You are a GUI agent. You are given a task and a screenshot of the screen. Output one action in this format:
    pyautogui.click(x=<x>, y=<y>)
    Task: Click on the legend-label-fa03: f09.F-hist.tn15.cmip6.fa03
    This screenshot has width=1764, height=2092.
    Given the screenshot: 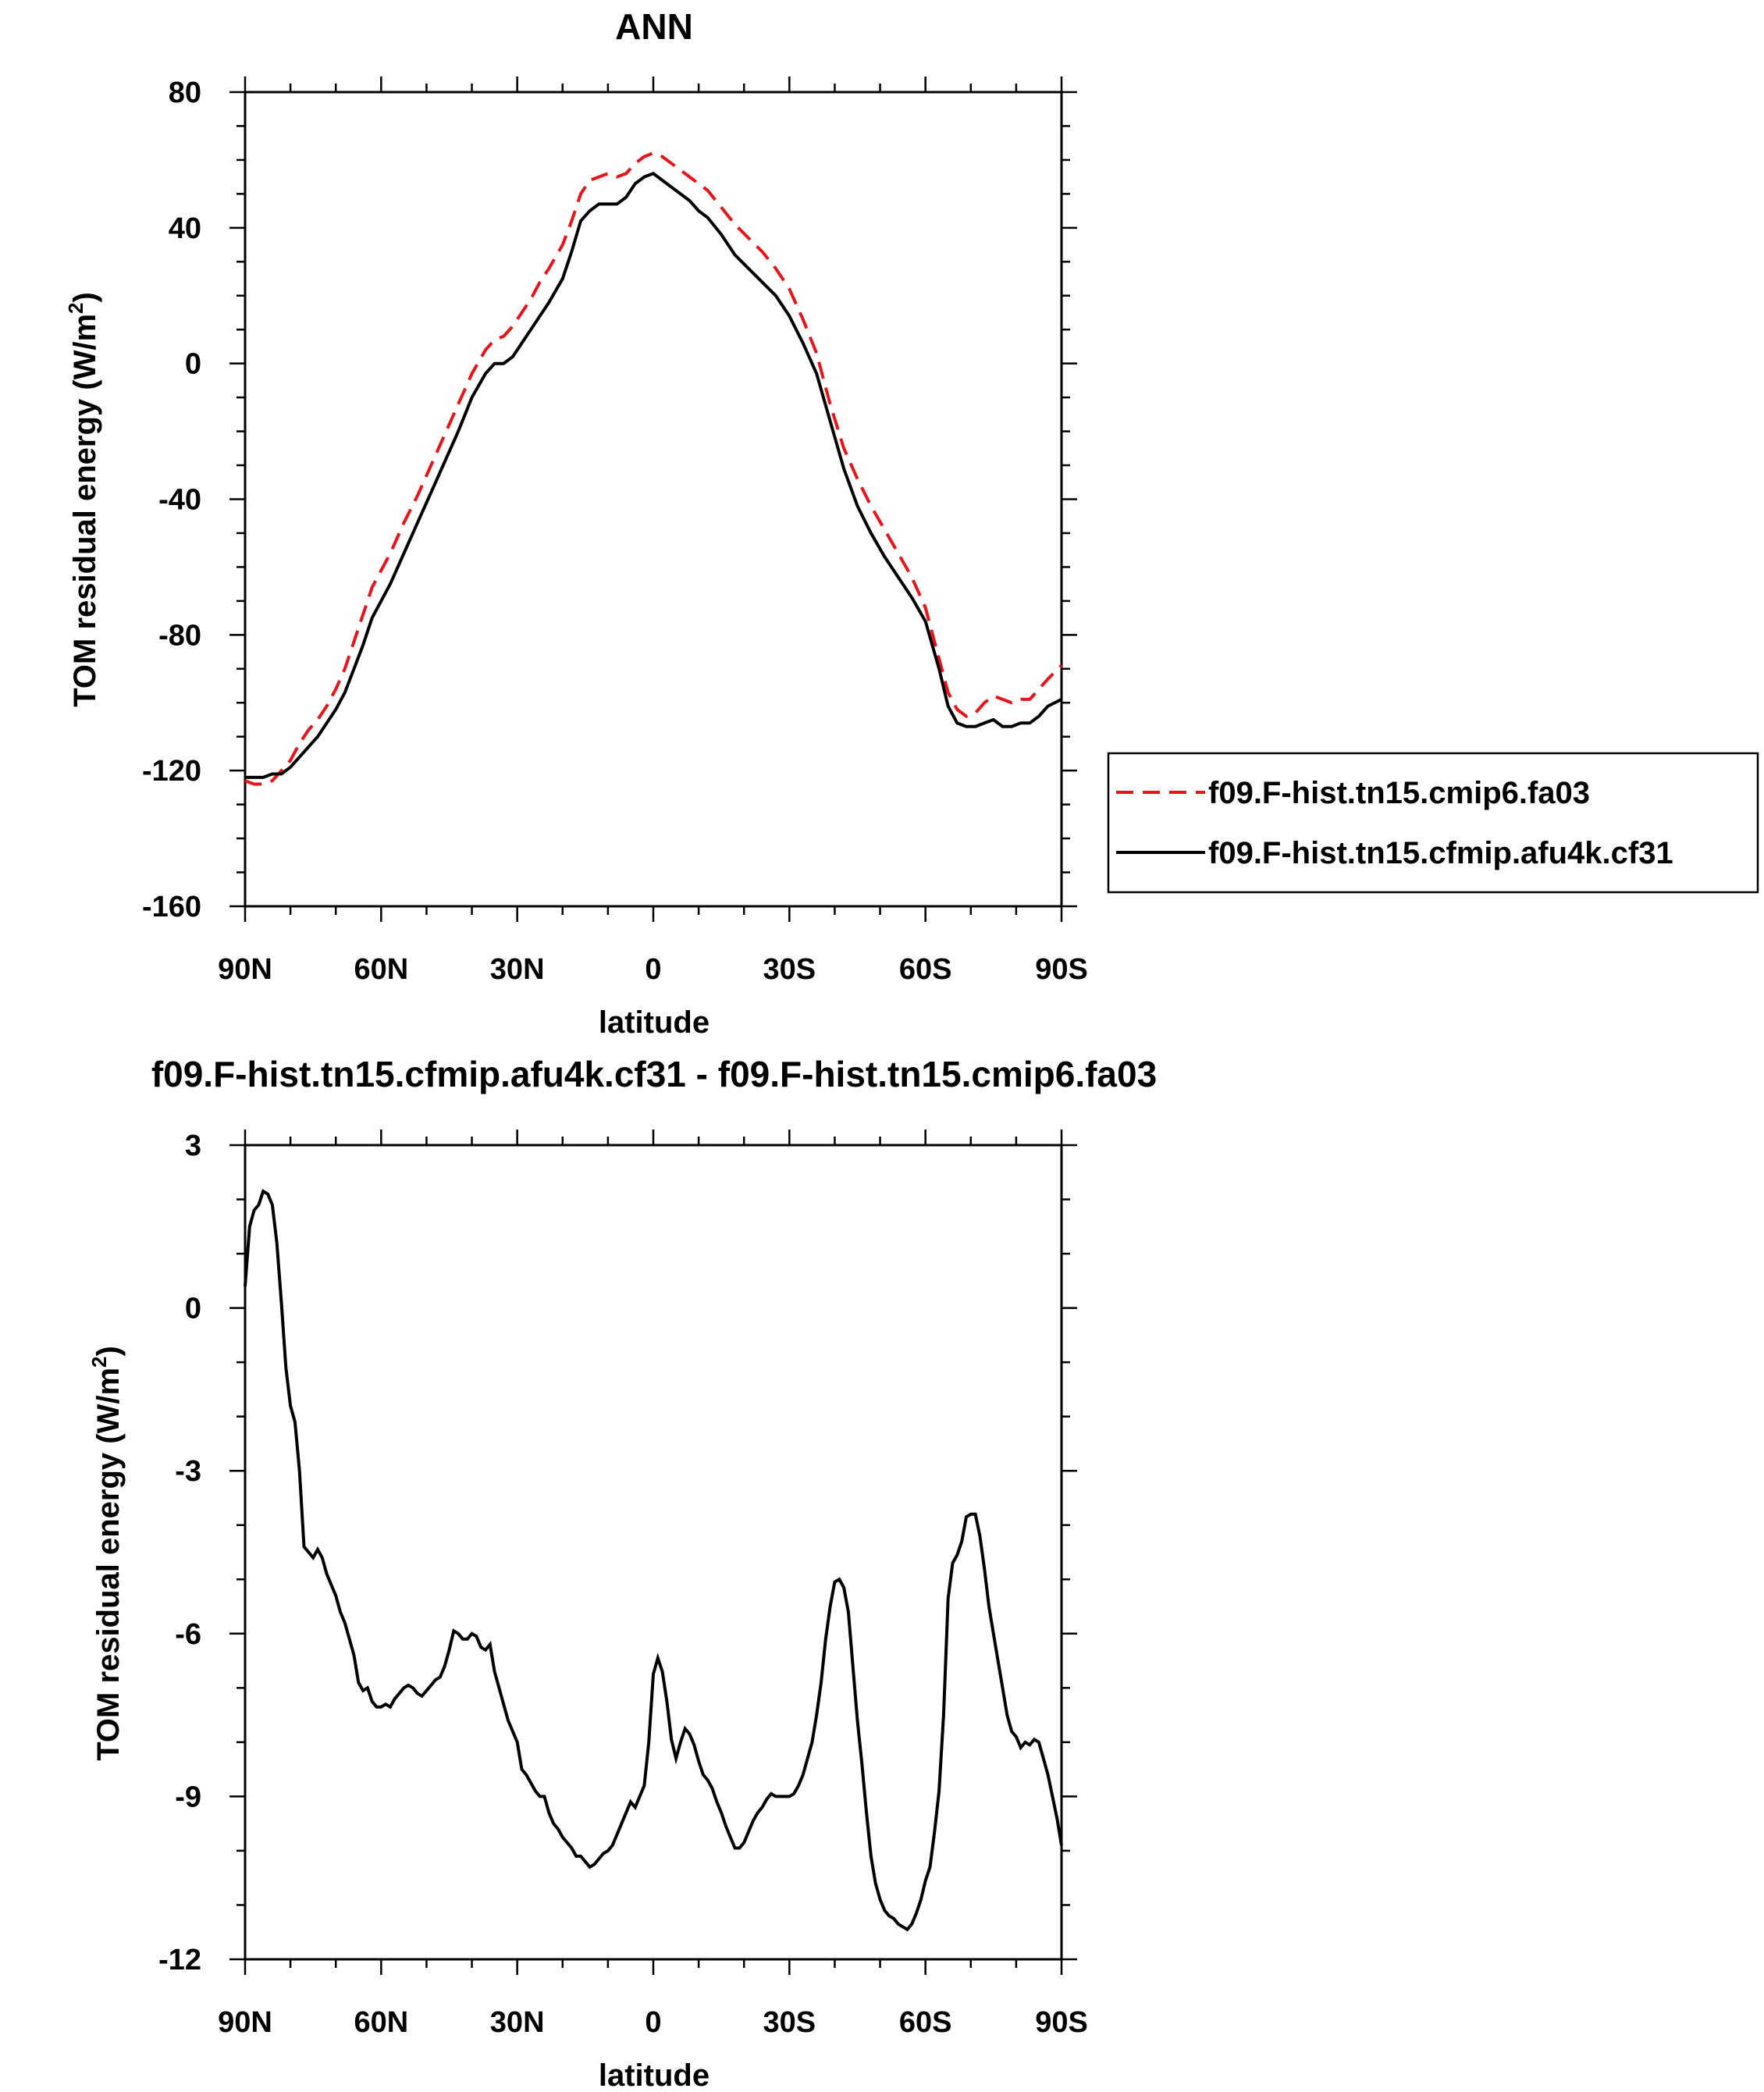 What is the action you would take?
    pyautogui.click(x=1399, y=793)
    